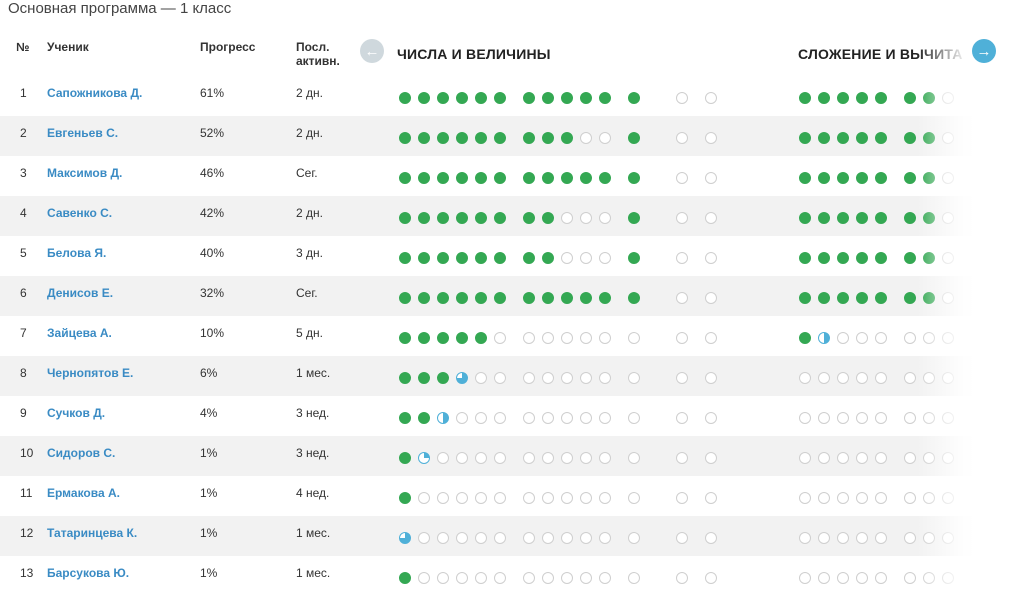  Describe the element at coordinates (83, 493) in the screenshot. I see `student-name-link: Ермакова А.` at that location.